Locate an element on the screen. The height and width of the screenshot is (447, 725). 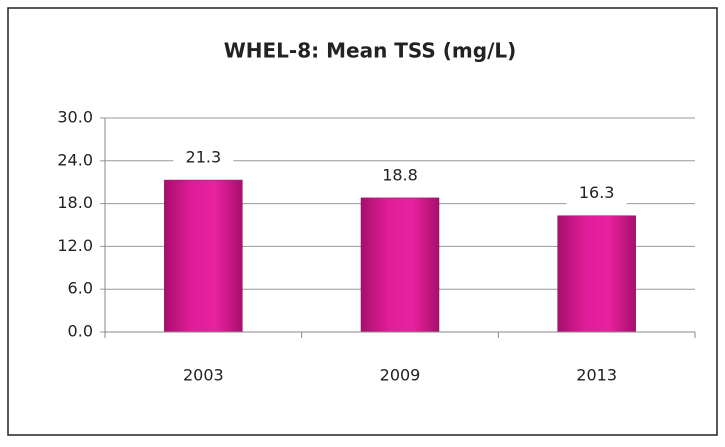
x-tick-label: 2009 is located at coordinates (400, 375).